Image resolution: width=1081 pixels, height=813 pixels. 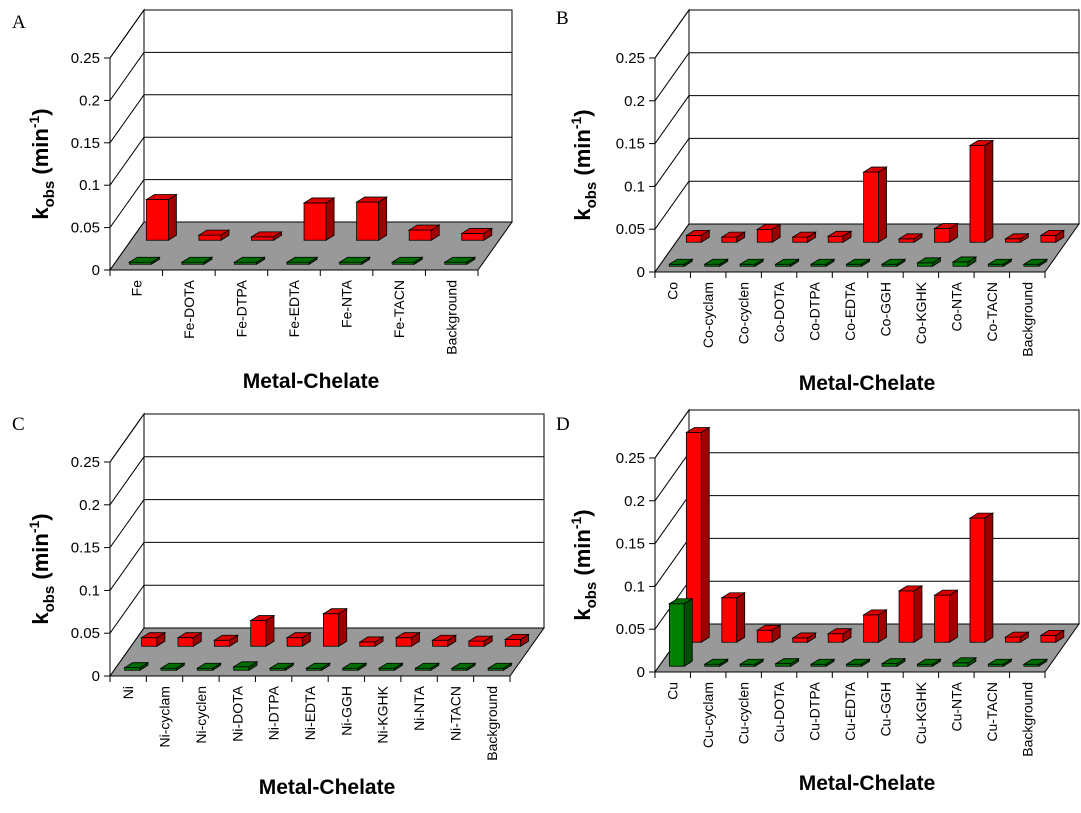 What do you see at coordinates (591, 595) in the screenshot?
I see `y-axis-title-sub: obs` at bounding box center [591, 595].